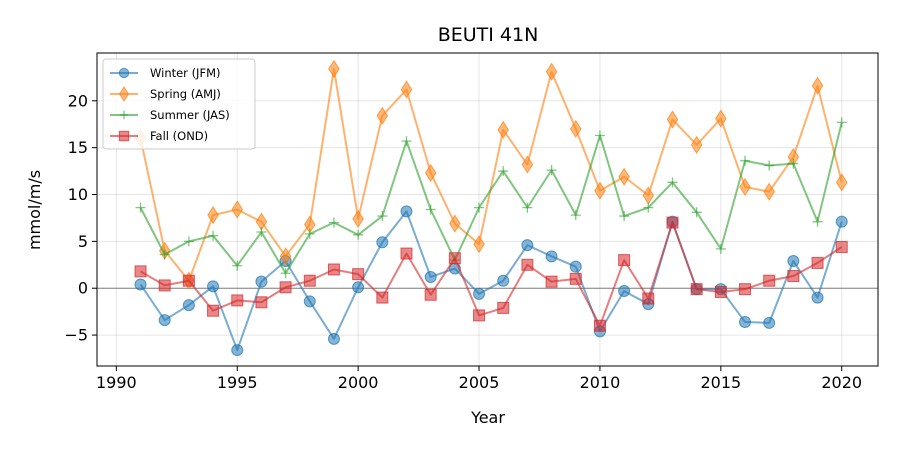 The height and width of the screenshot is (450, 900). What do you see at coordinates (165, 94) in the screenshot?
I see `legend-item: Spring (AMJ)` at bounding box center [165, 94].